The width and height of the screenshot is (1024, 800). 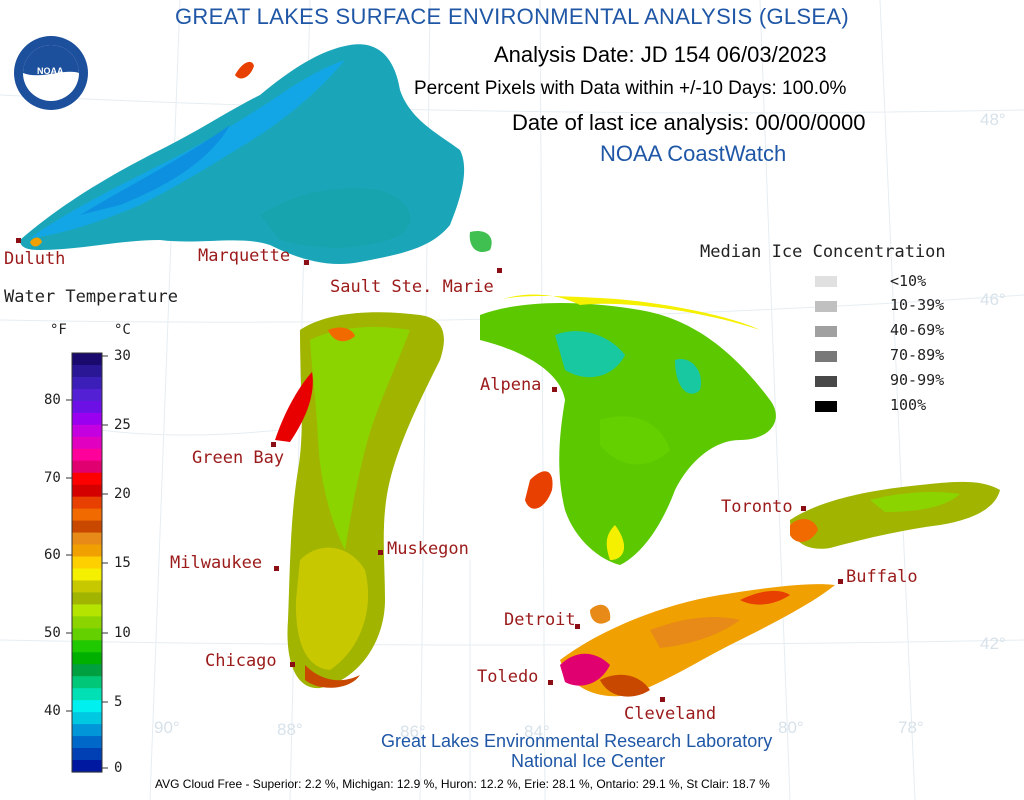 What do you see at coordinates (882, 577) in the screenshot?
I see `city-label-buffalo: Buffalo` at bounding box center [882, 577].